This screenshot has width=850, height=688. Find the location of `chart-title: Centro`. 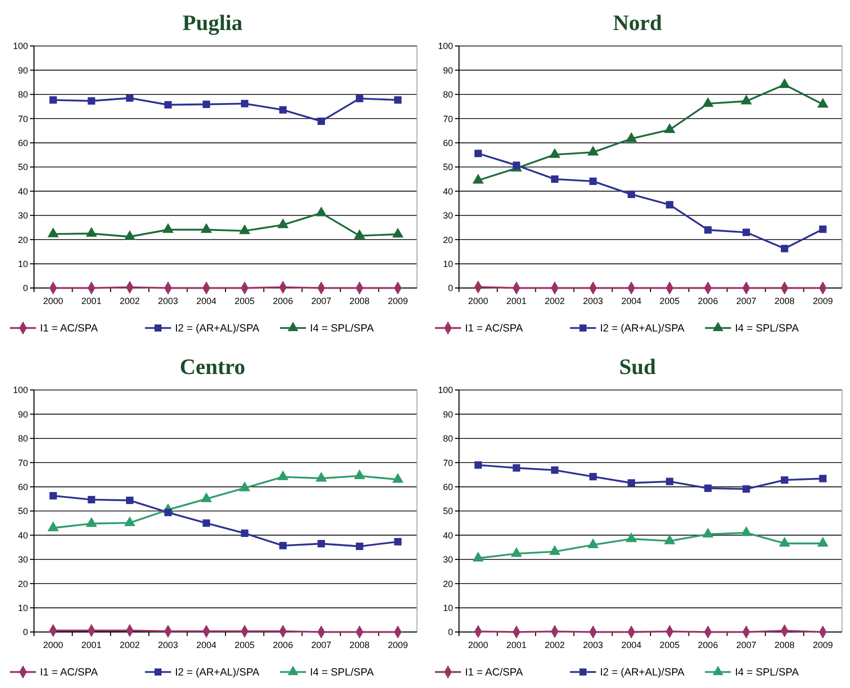

chart-title: Centro is located at coordinates (213, 366).